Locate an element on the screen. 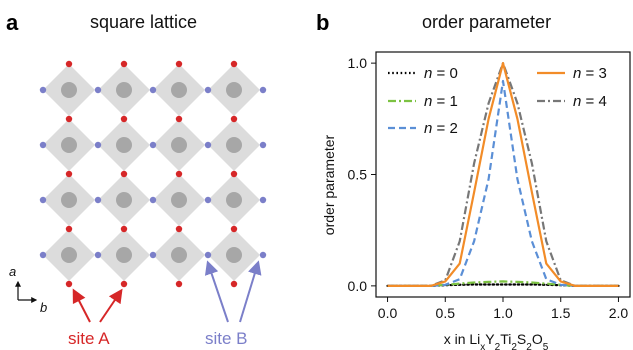  legend-label: n = 3 is located at coordinates (590, 73).